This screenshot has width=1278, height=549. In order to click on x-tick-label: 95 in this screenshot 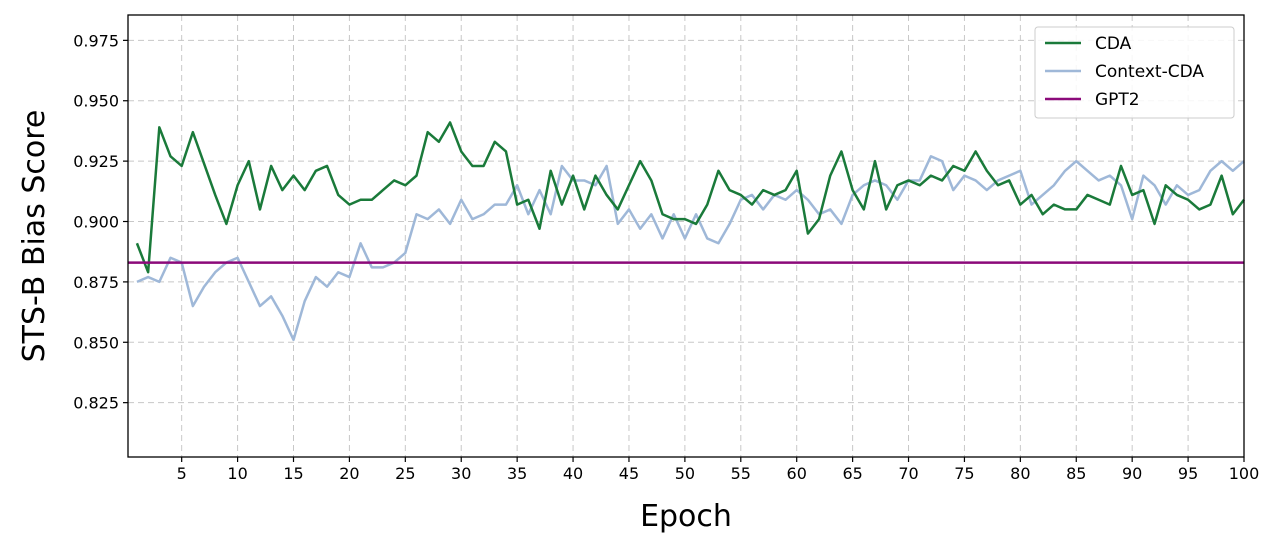, I will do `click(1188, 473)`.